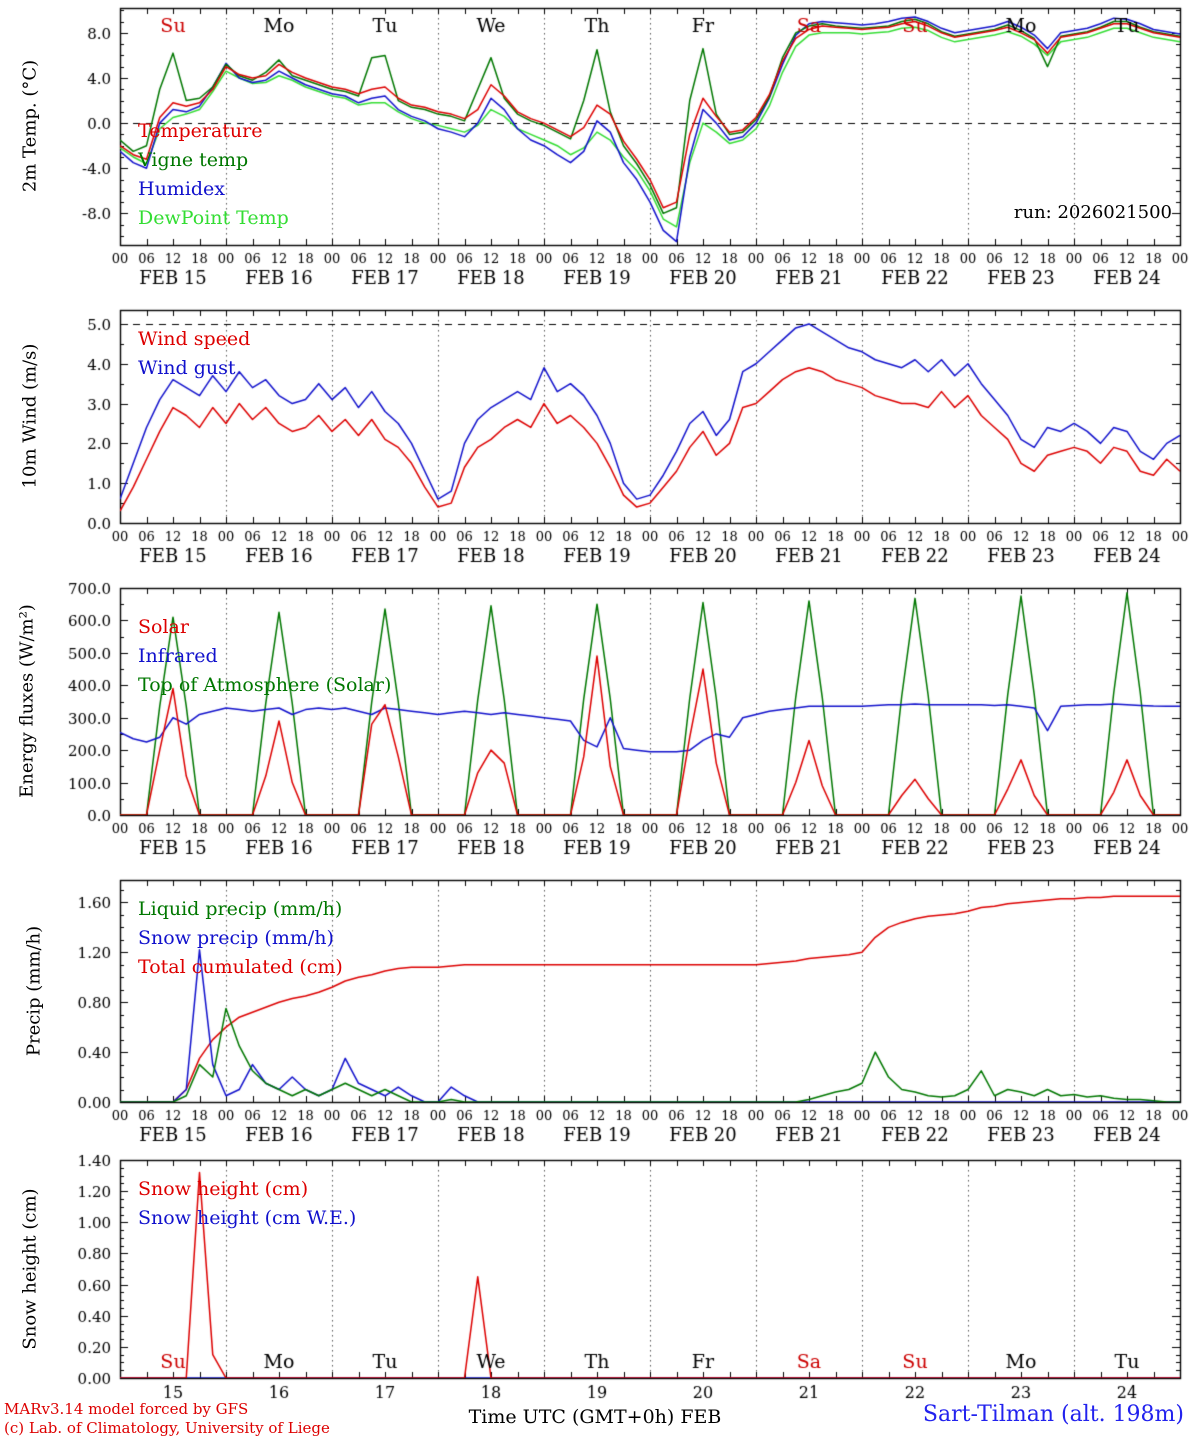  What do you see at coordinates (163, 627) in the screenshot?
I see `legend-solar: Solar` at bounding box center [163, 627].